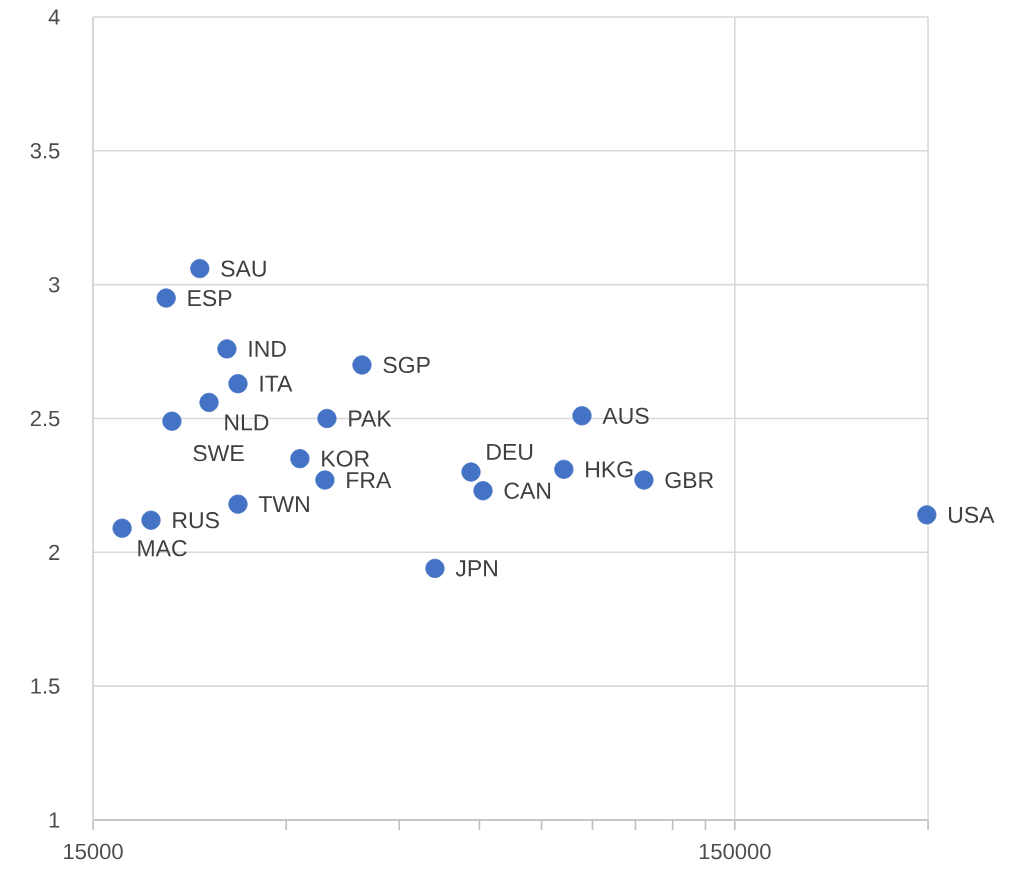 This screenshot has width=1024, height=878. I want to click on annotation: NLD, so click(247, 422).